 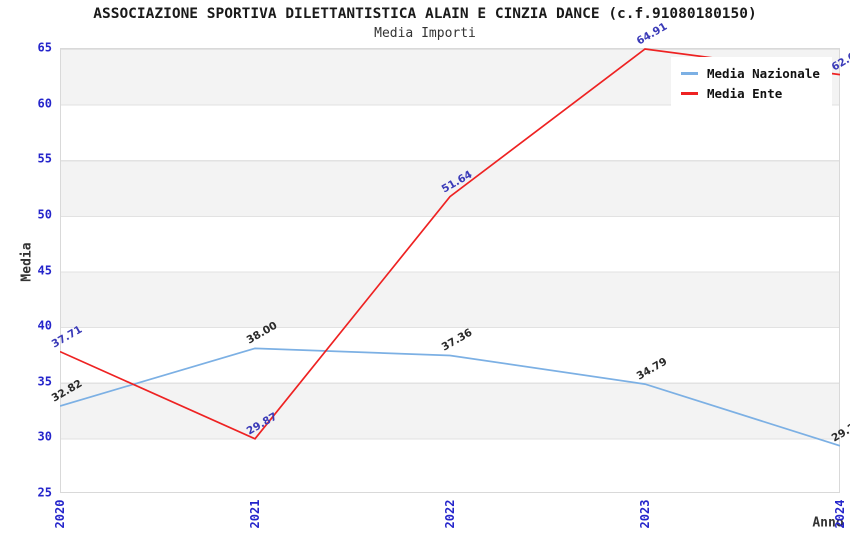 What do you see at coordinates (255, 514) in the screenshot?
I see `x-tick-label: 2021` at bounding box center [255, 514].